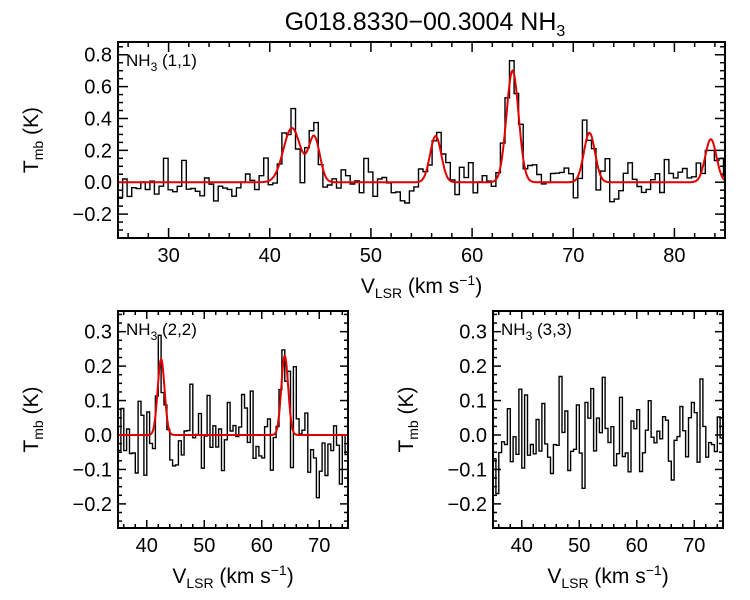  I want to click on title-subscript: 3, so click(560, 31).